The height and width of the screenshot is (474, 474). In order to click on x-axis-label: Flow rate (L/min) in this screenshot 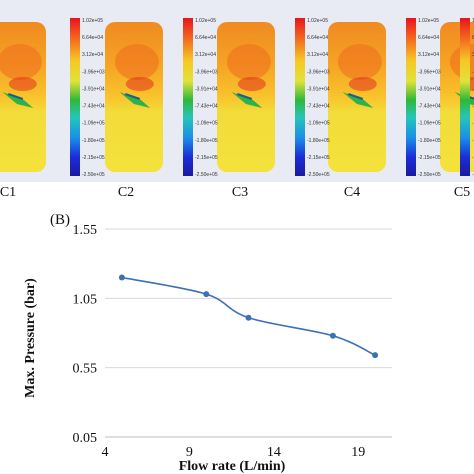, I will do `click(232, 466)`.